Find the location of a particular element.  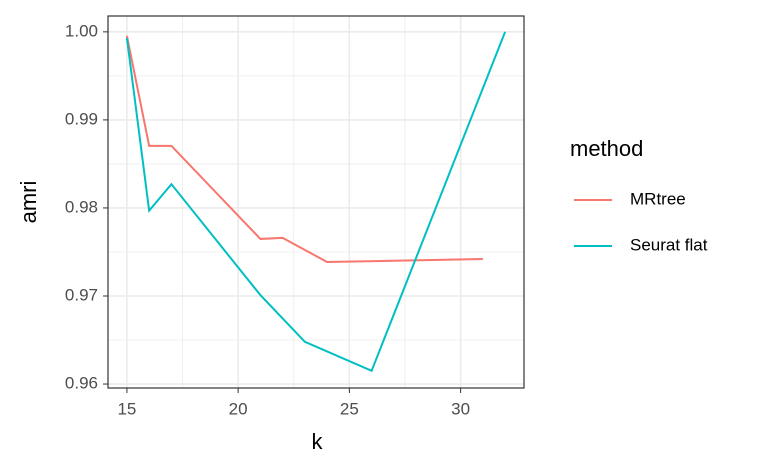

y-tick-label: 0.96 is located at coordinates (81, 383).